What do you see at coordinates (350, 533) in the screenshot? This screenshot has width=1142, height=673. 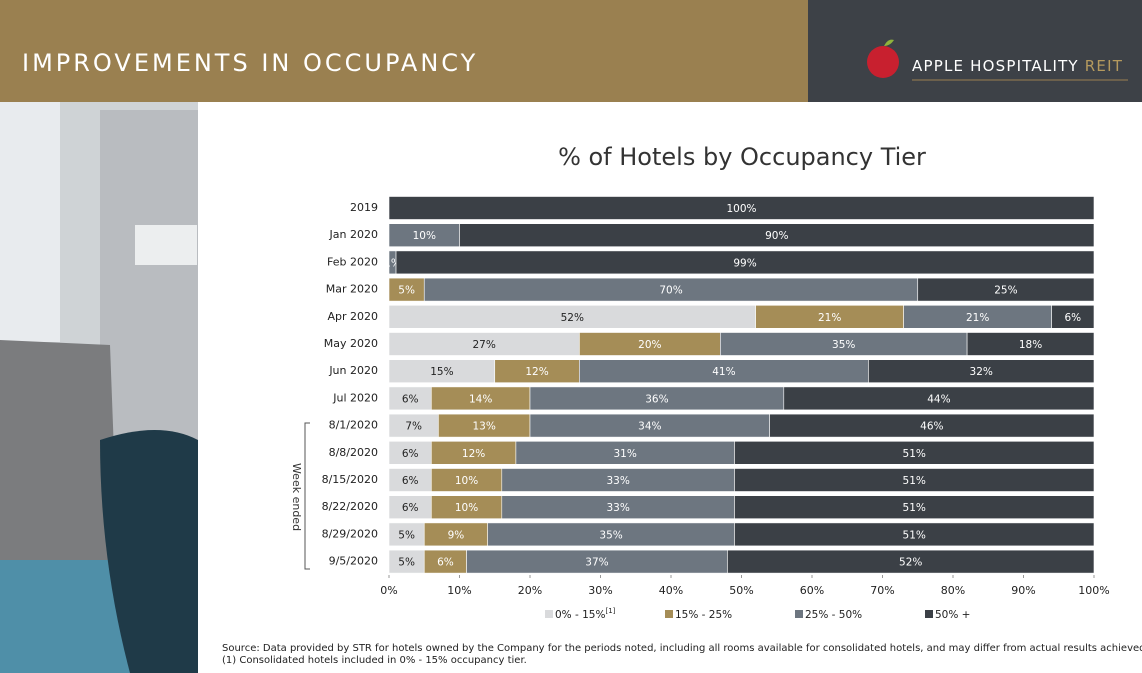 I see `y-tick-label: 8/29/2020` at bounding box center [350, 533].